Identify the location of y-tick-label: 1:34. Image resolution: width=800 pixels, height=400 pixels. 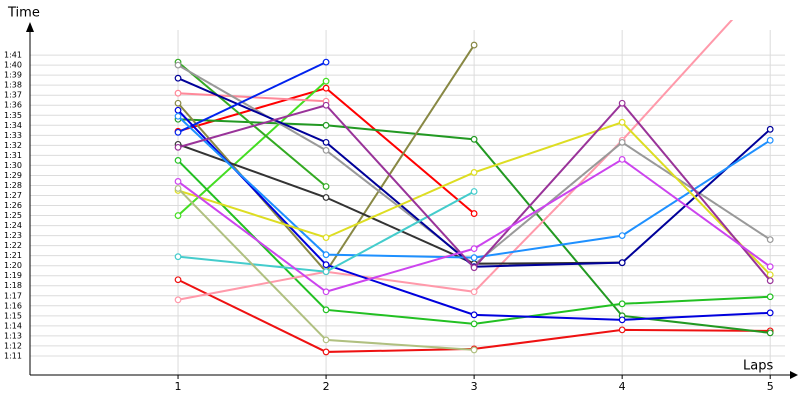
(13, 125).